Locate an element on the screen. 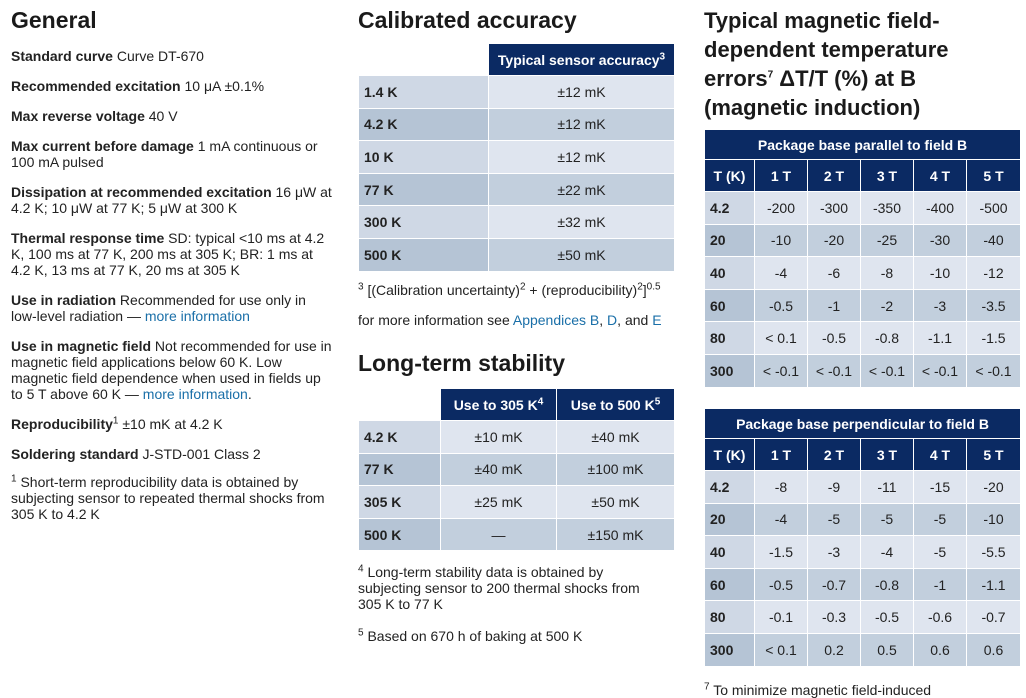  header-cell: 3 T is located at coordinates (887, 175).